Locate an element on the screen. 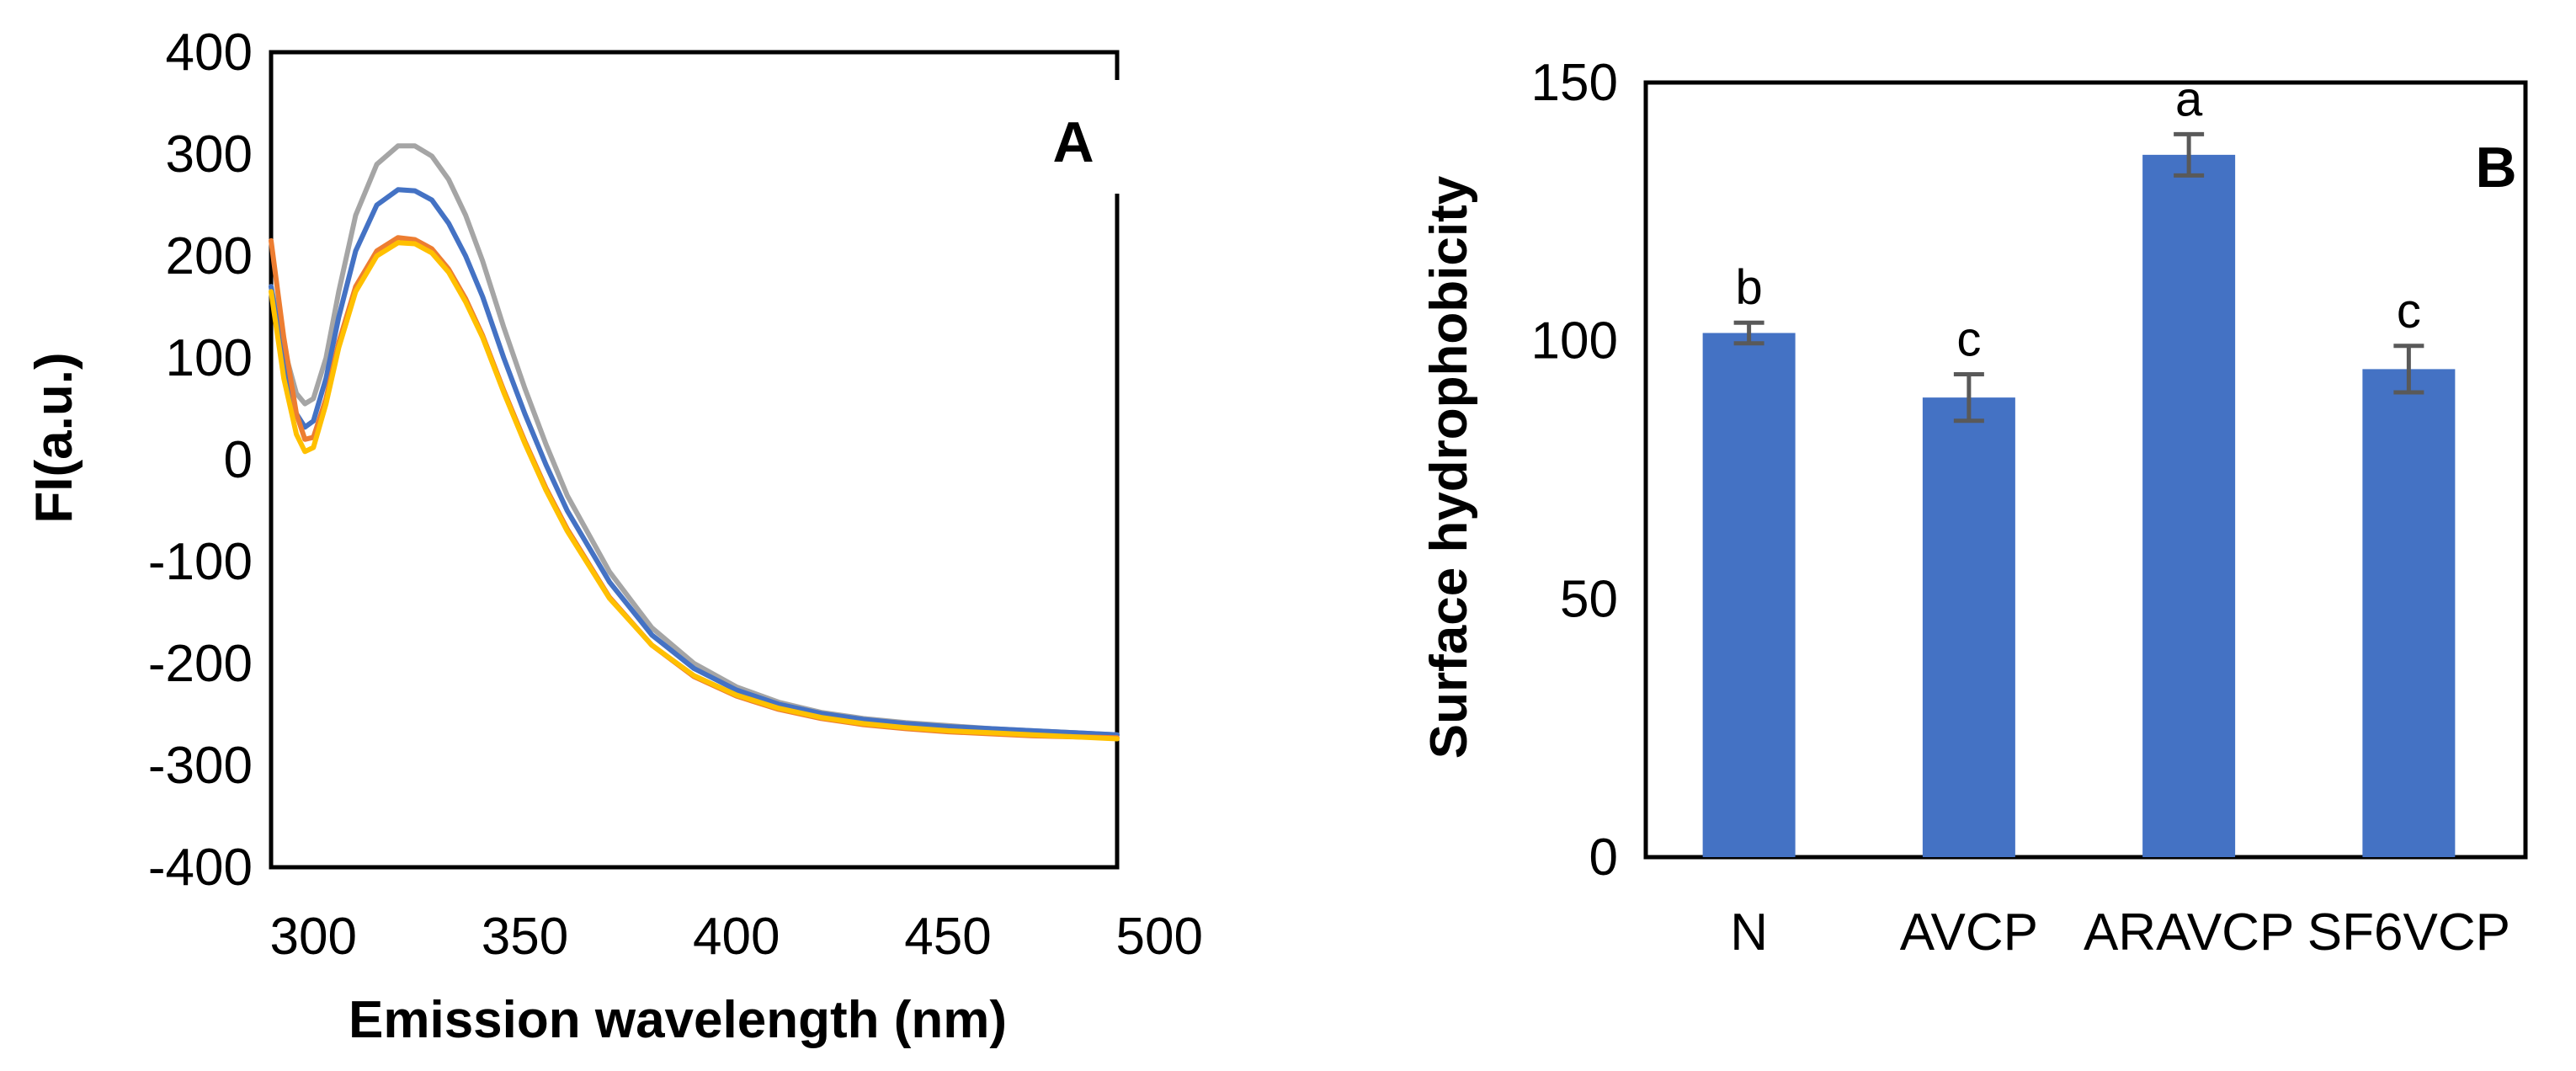  y-tick-label: -100 is located at coordinates (201, 562).